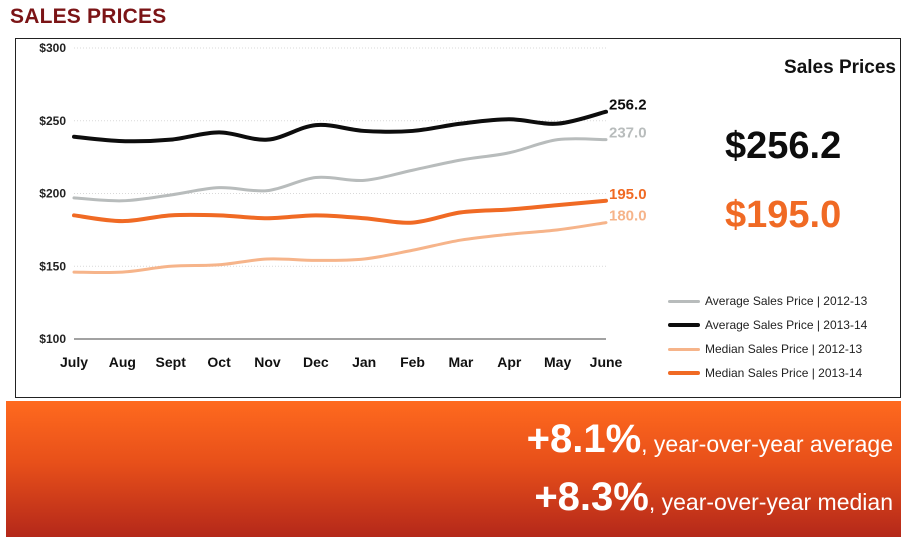 This screenshot has width=905, height=537. What do you see at coordinates (557, 362) in the screenshot?
I see `x-tick-label: May` at bounding box center [557, 362].